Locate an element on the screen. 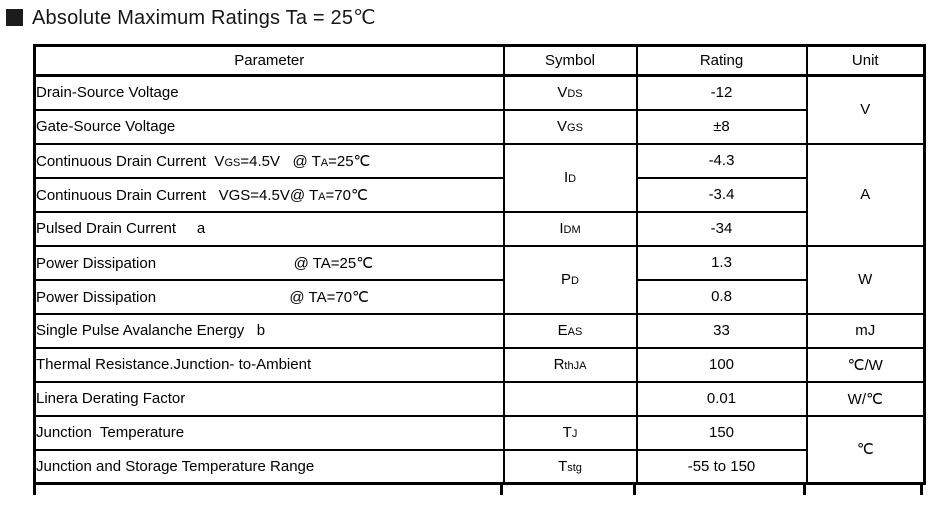  table-row: Pulsed Drain Current a IDM -34 is located at coordinates (479, 228).